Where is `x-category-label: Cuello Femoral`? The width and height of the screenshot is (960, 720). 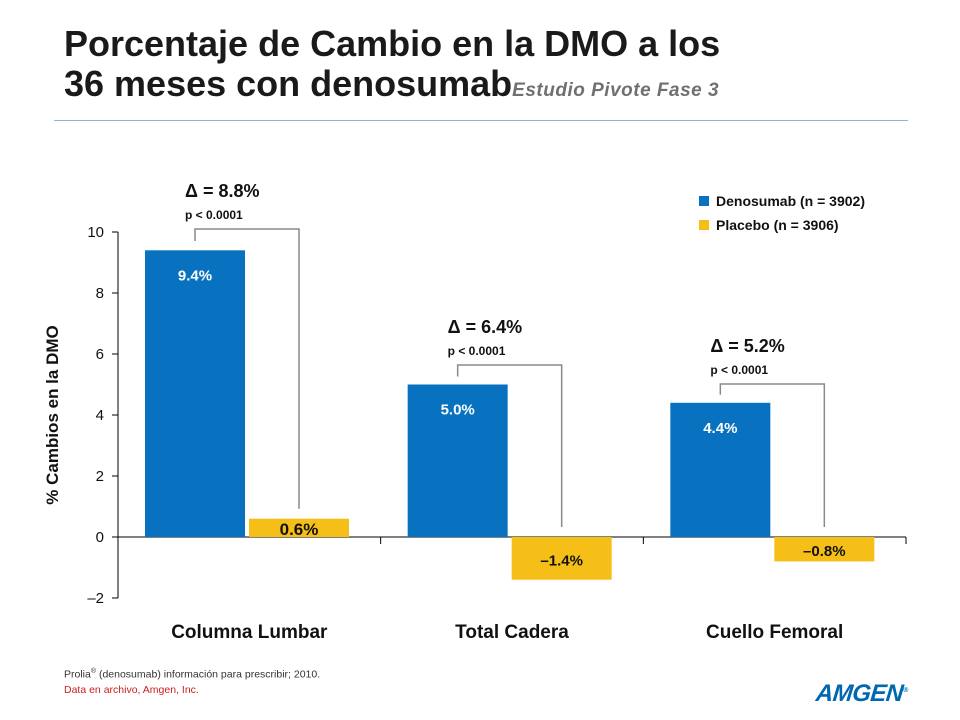 x-category-label: Cuello Femoral is located at coordinates (774, 632).